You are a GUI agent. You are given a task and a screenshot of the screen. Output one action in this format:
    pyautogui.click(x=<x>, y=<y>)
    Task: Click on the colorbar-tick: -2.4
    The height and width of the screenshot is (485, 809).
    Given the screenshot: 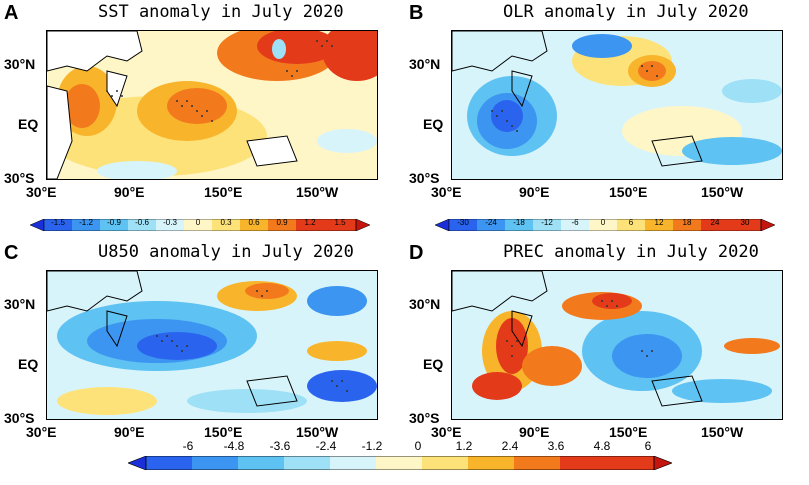 What is the action you would take?
    pyautogui.click(x=326, y=446)
    